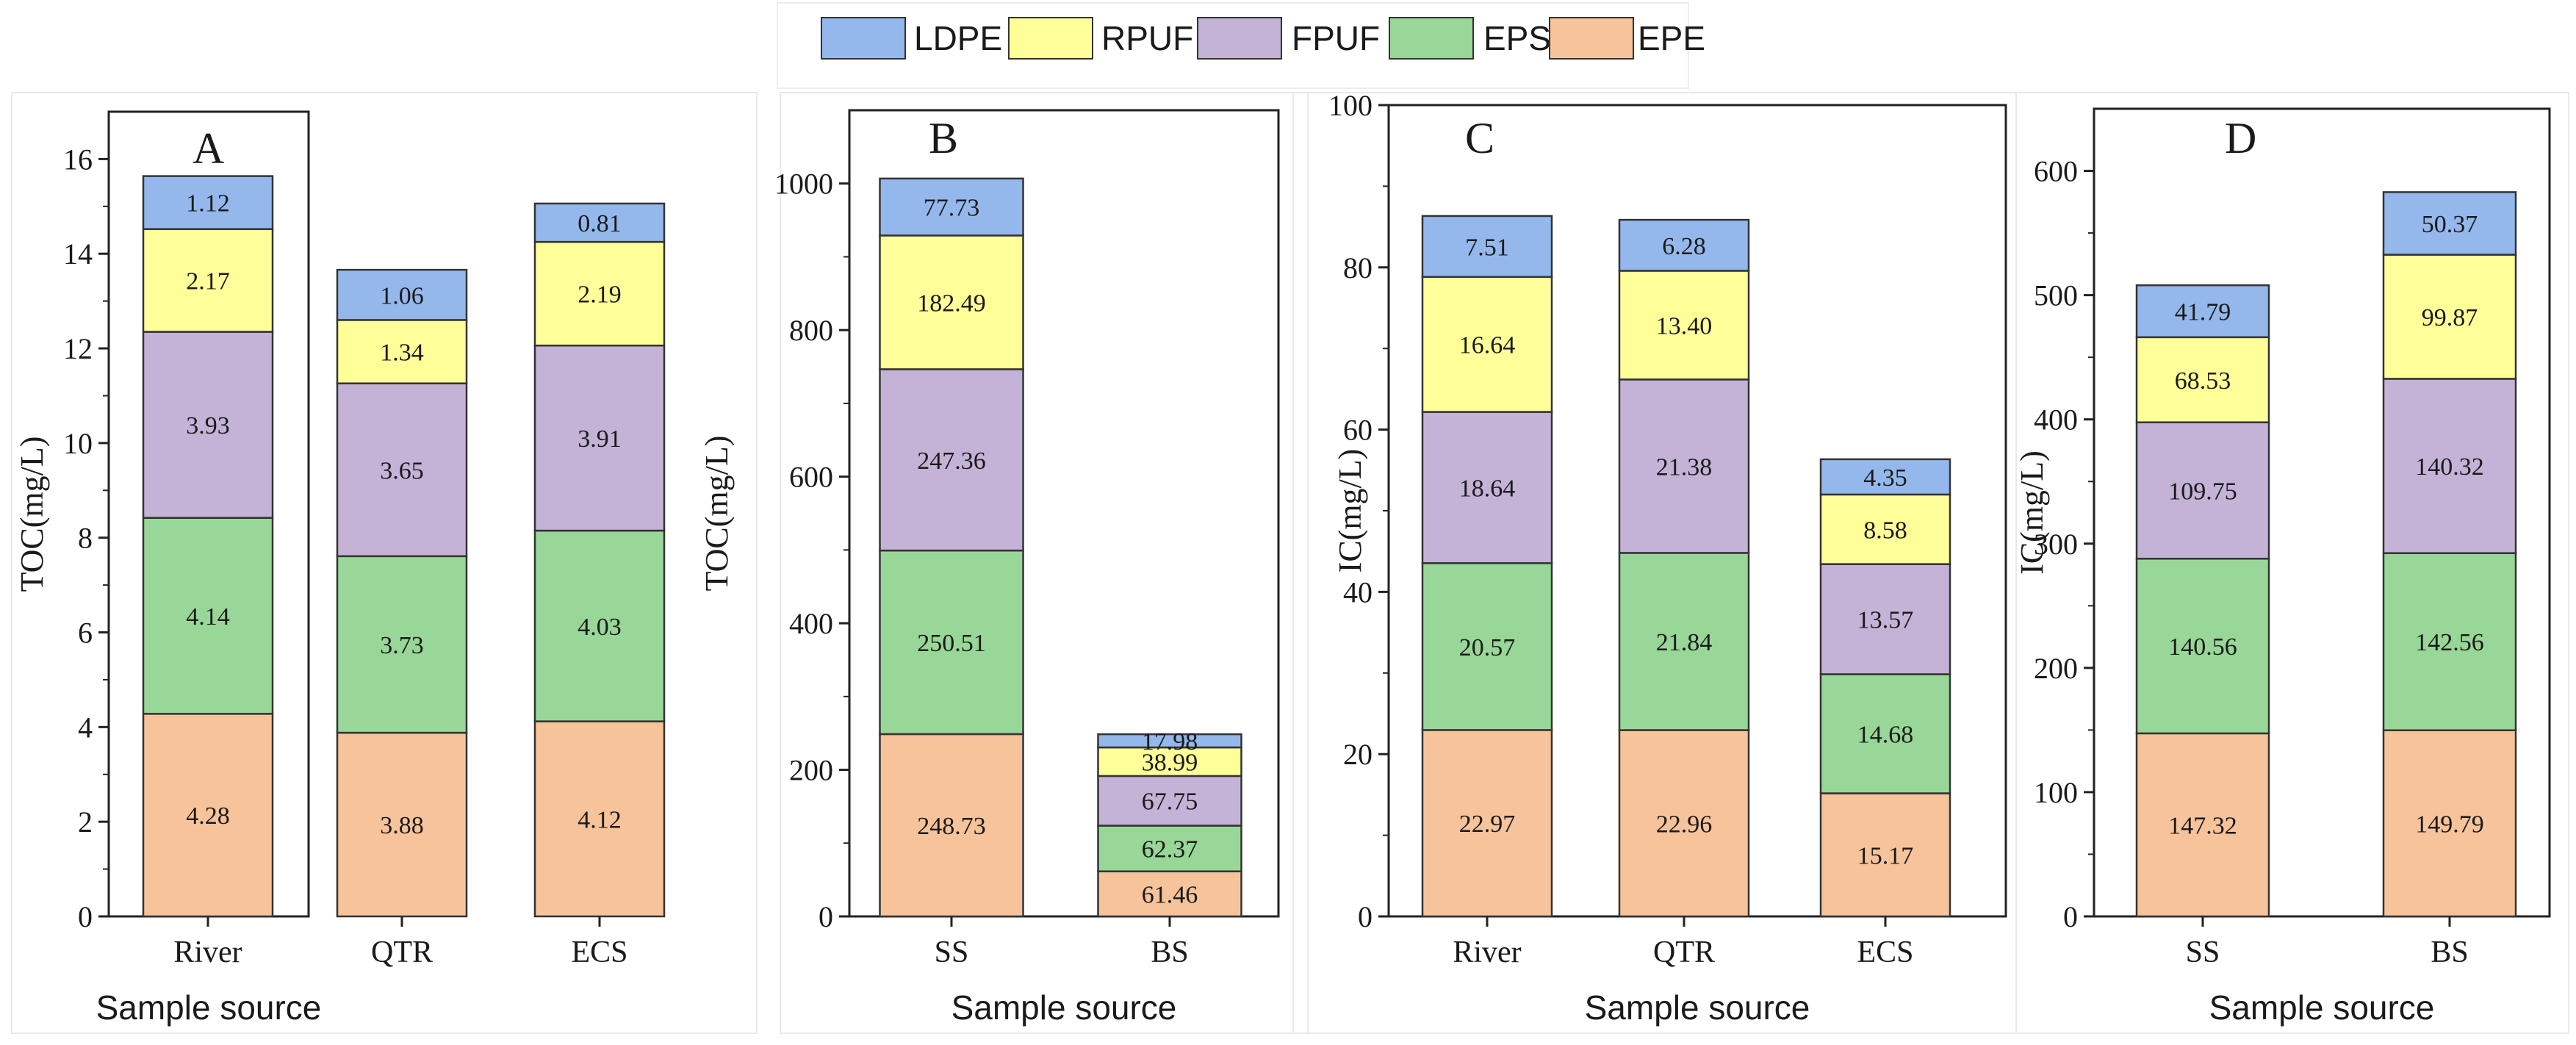 This screenshot has height=1045, width=2576. What do you see at coordinates (1357, 431) in the screenshot?
I see `y-tick-label: 60` at bounding box center [1357, 431].